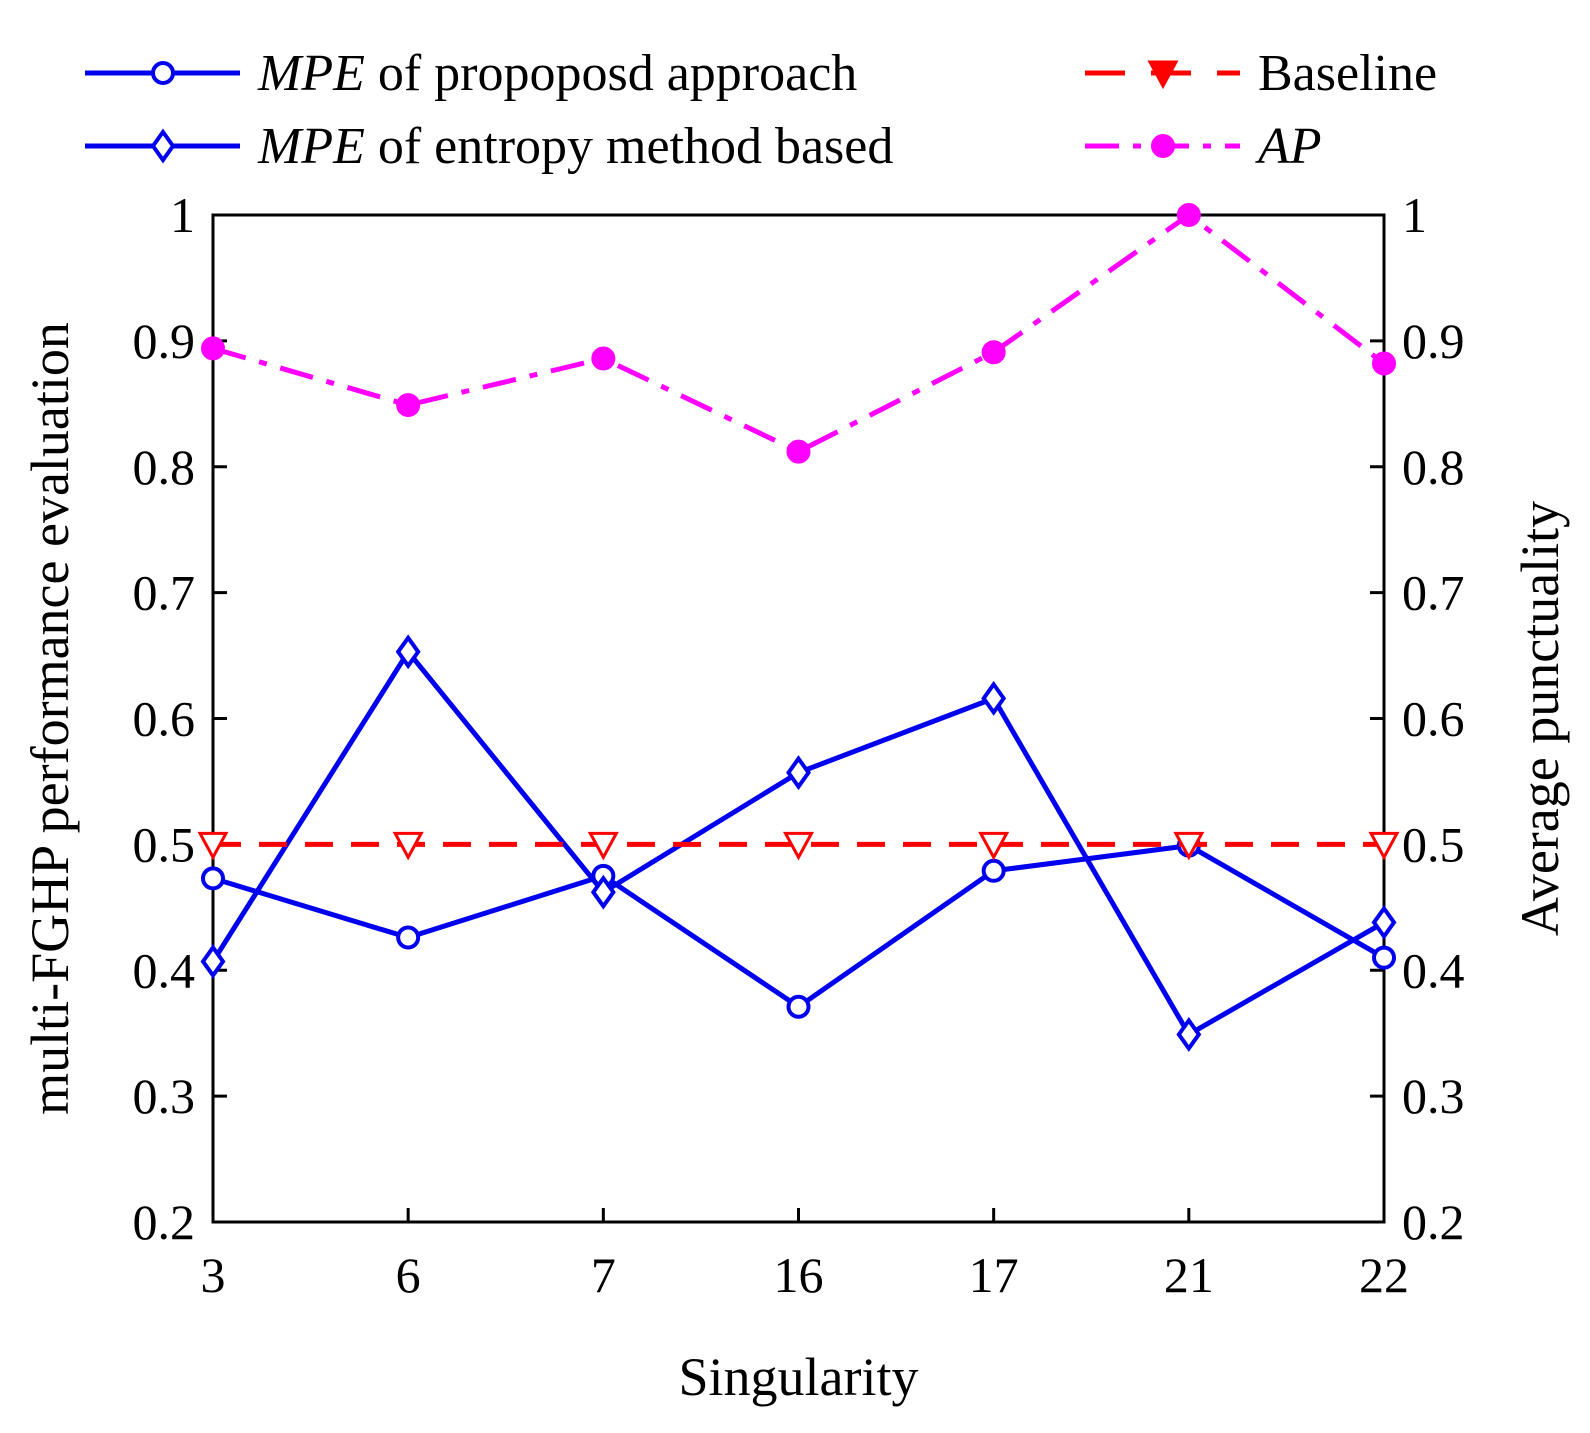 The width and height of the screenshot is (1590, 1433). What do you see at coordinates (1433, 719) in the screenshot?
I see `right-tick-label: 0.6` at bounding box center [1433, 719].